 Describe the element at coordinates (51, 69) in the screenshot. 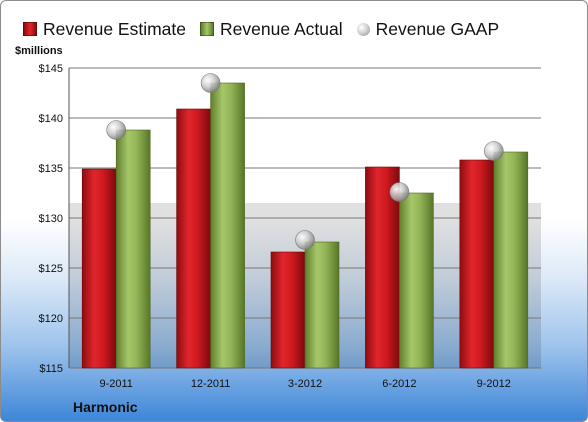

I see `y-tick-label: $145` at that location.